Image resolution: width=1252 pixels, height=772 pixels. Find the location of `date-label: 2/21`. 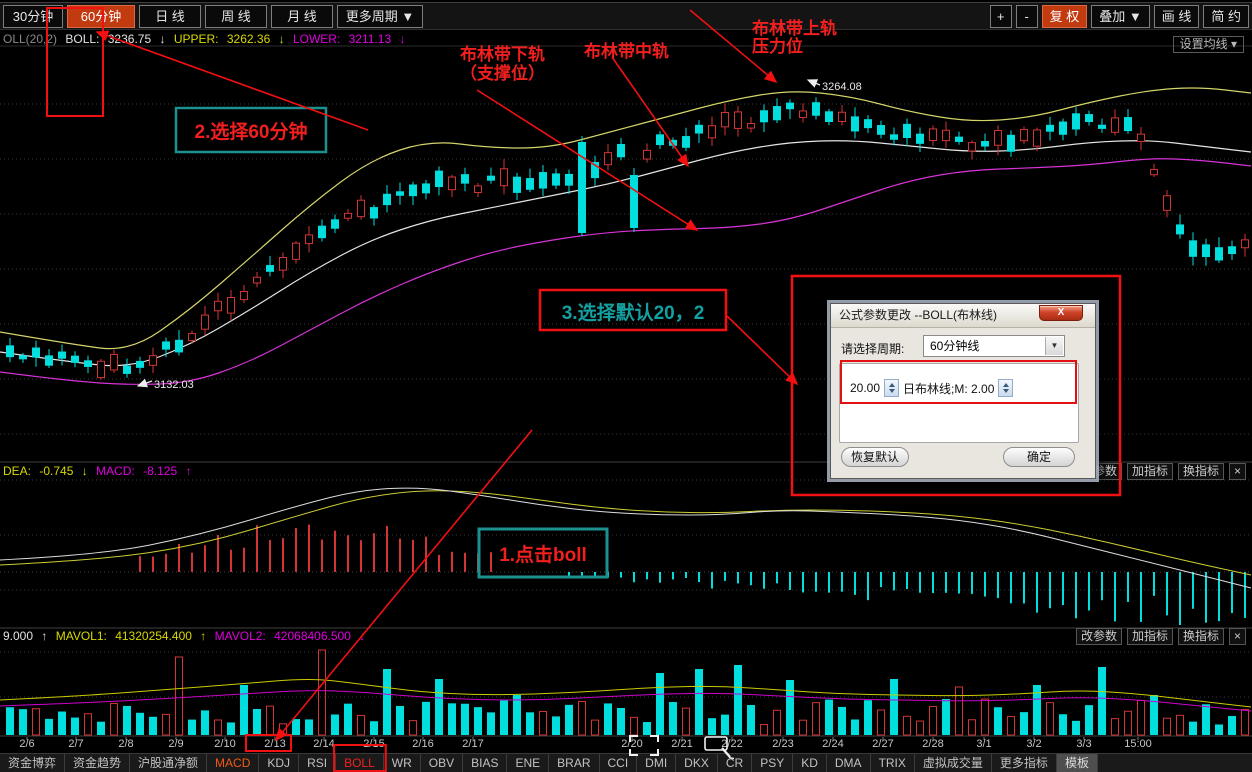

date-label: 2/21 is located at coordinates (682, 744).